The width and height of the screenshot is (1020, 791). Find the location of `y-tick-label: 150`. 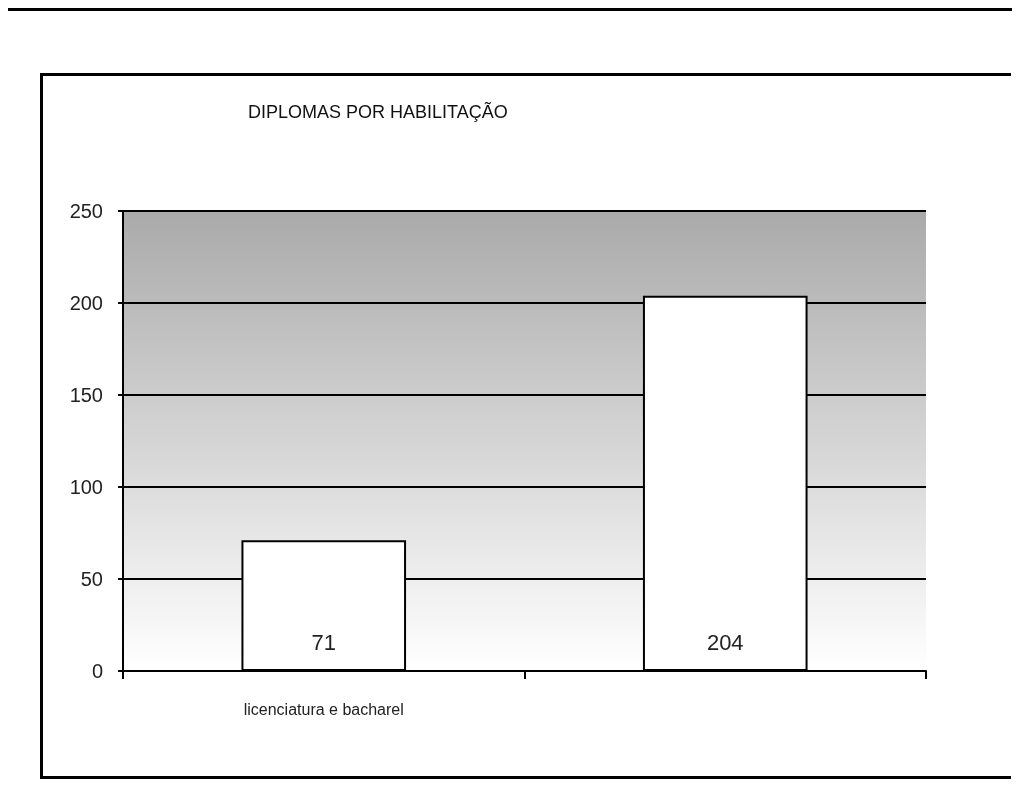

y-tick-label: 150 is located at coordinates (86, 395).